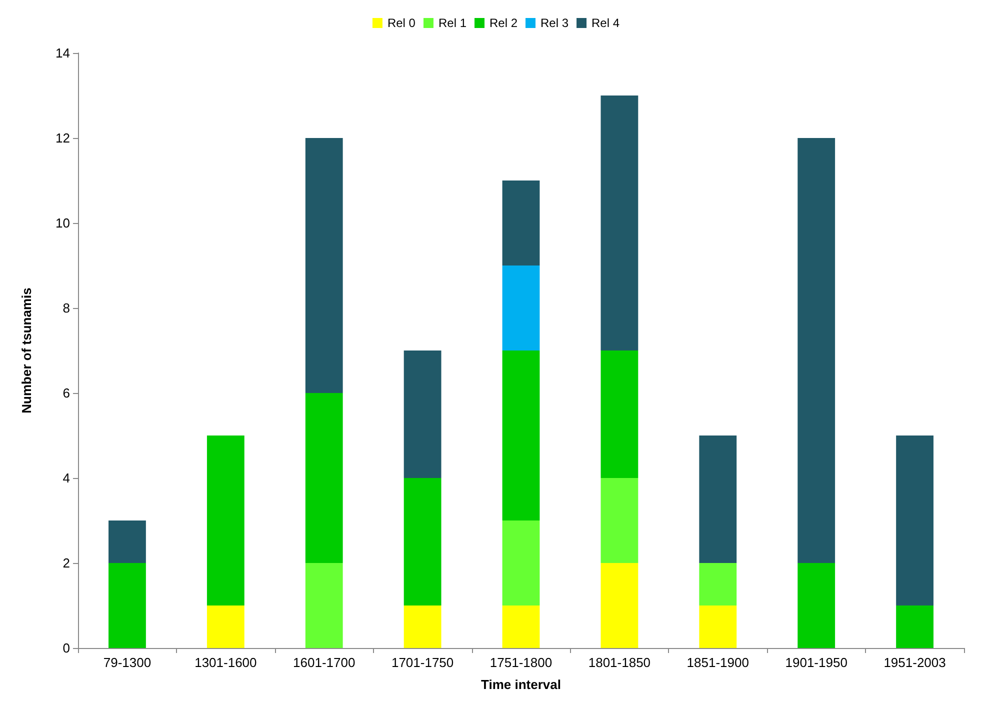 The height and width of the screenshot is (717, 992). What do you see at coordinates (606, 23) in the screenshot?
I see `legend-label: Rel 4` at bounding box center [606, 23].